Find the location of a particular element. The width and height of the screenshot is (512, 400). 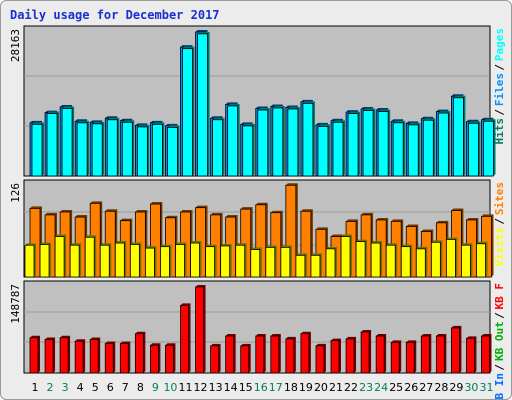

x-tick-label: 21 is located at coordinates (336, 387).